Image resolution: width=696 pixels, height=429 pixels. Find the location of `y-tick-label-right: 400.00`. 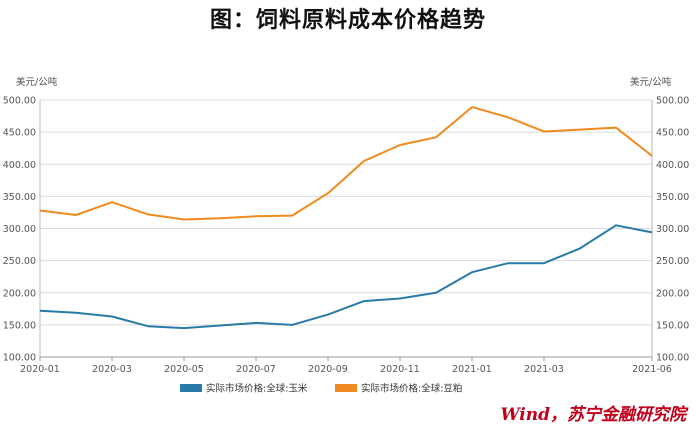

y-tick-label-right: 400.00 is located at coordinates (672, 165).